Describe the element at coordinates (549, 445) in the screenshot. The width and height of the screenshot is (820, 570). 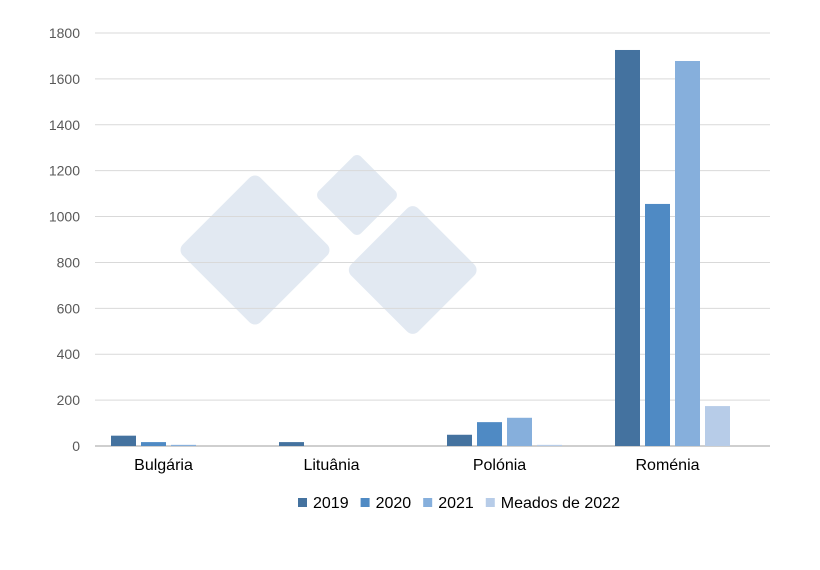
I see `bar-Polónia-Meados de 2022` at that location.